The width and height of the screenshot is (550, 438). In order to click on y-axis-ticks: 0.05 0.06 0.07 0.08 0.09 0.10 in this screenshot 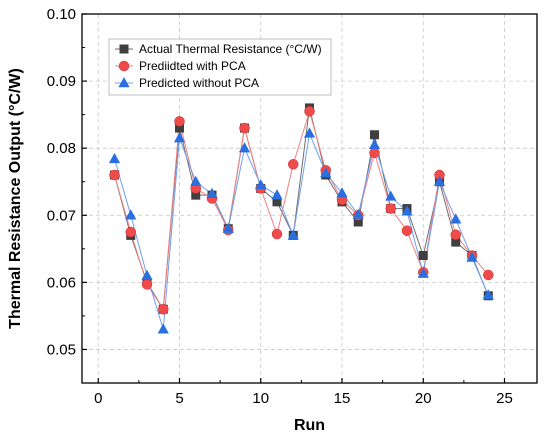, I will do `click(67, 182)`.